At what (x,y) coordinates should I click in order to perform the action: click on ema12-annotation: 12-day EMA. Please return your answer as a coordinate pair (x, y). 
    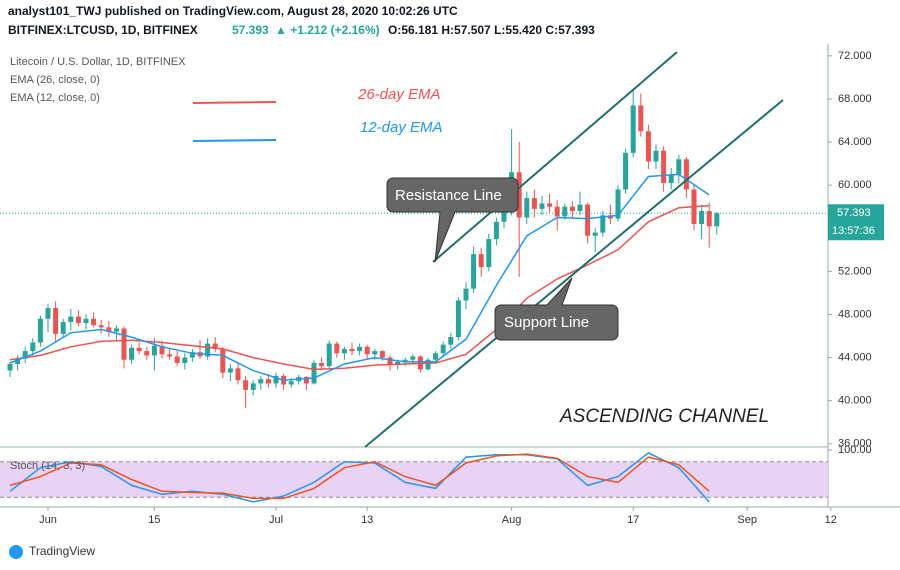
    Looking at the image, I should click on (401, 127).